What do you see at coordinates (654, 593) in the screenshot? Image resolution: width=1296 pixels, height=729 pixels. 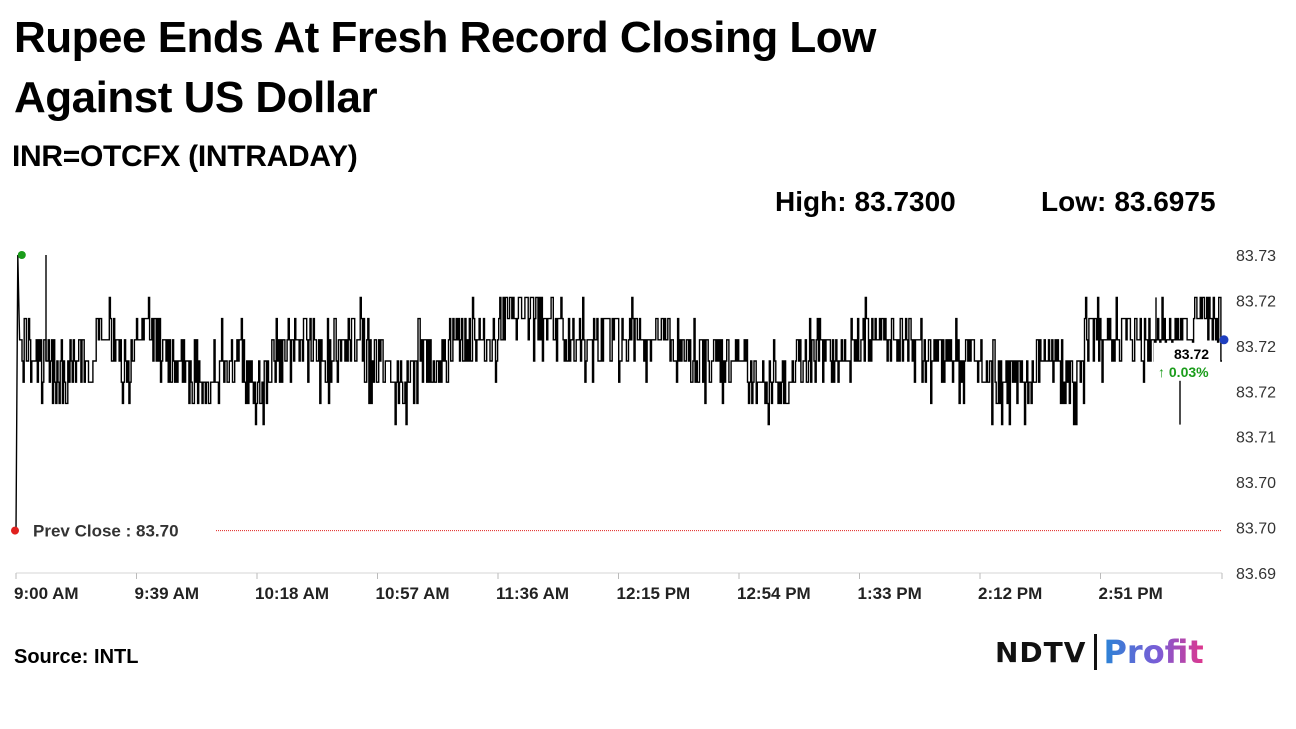 I see `x-tick-label: 12:15 PM` at bounding box center [654, 593].